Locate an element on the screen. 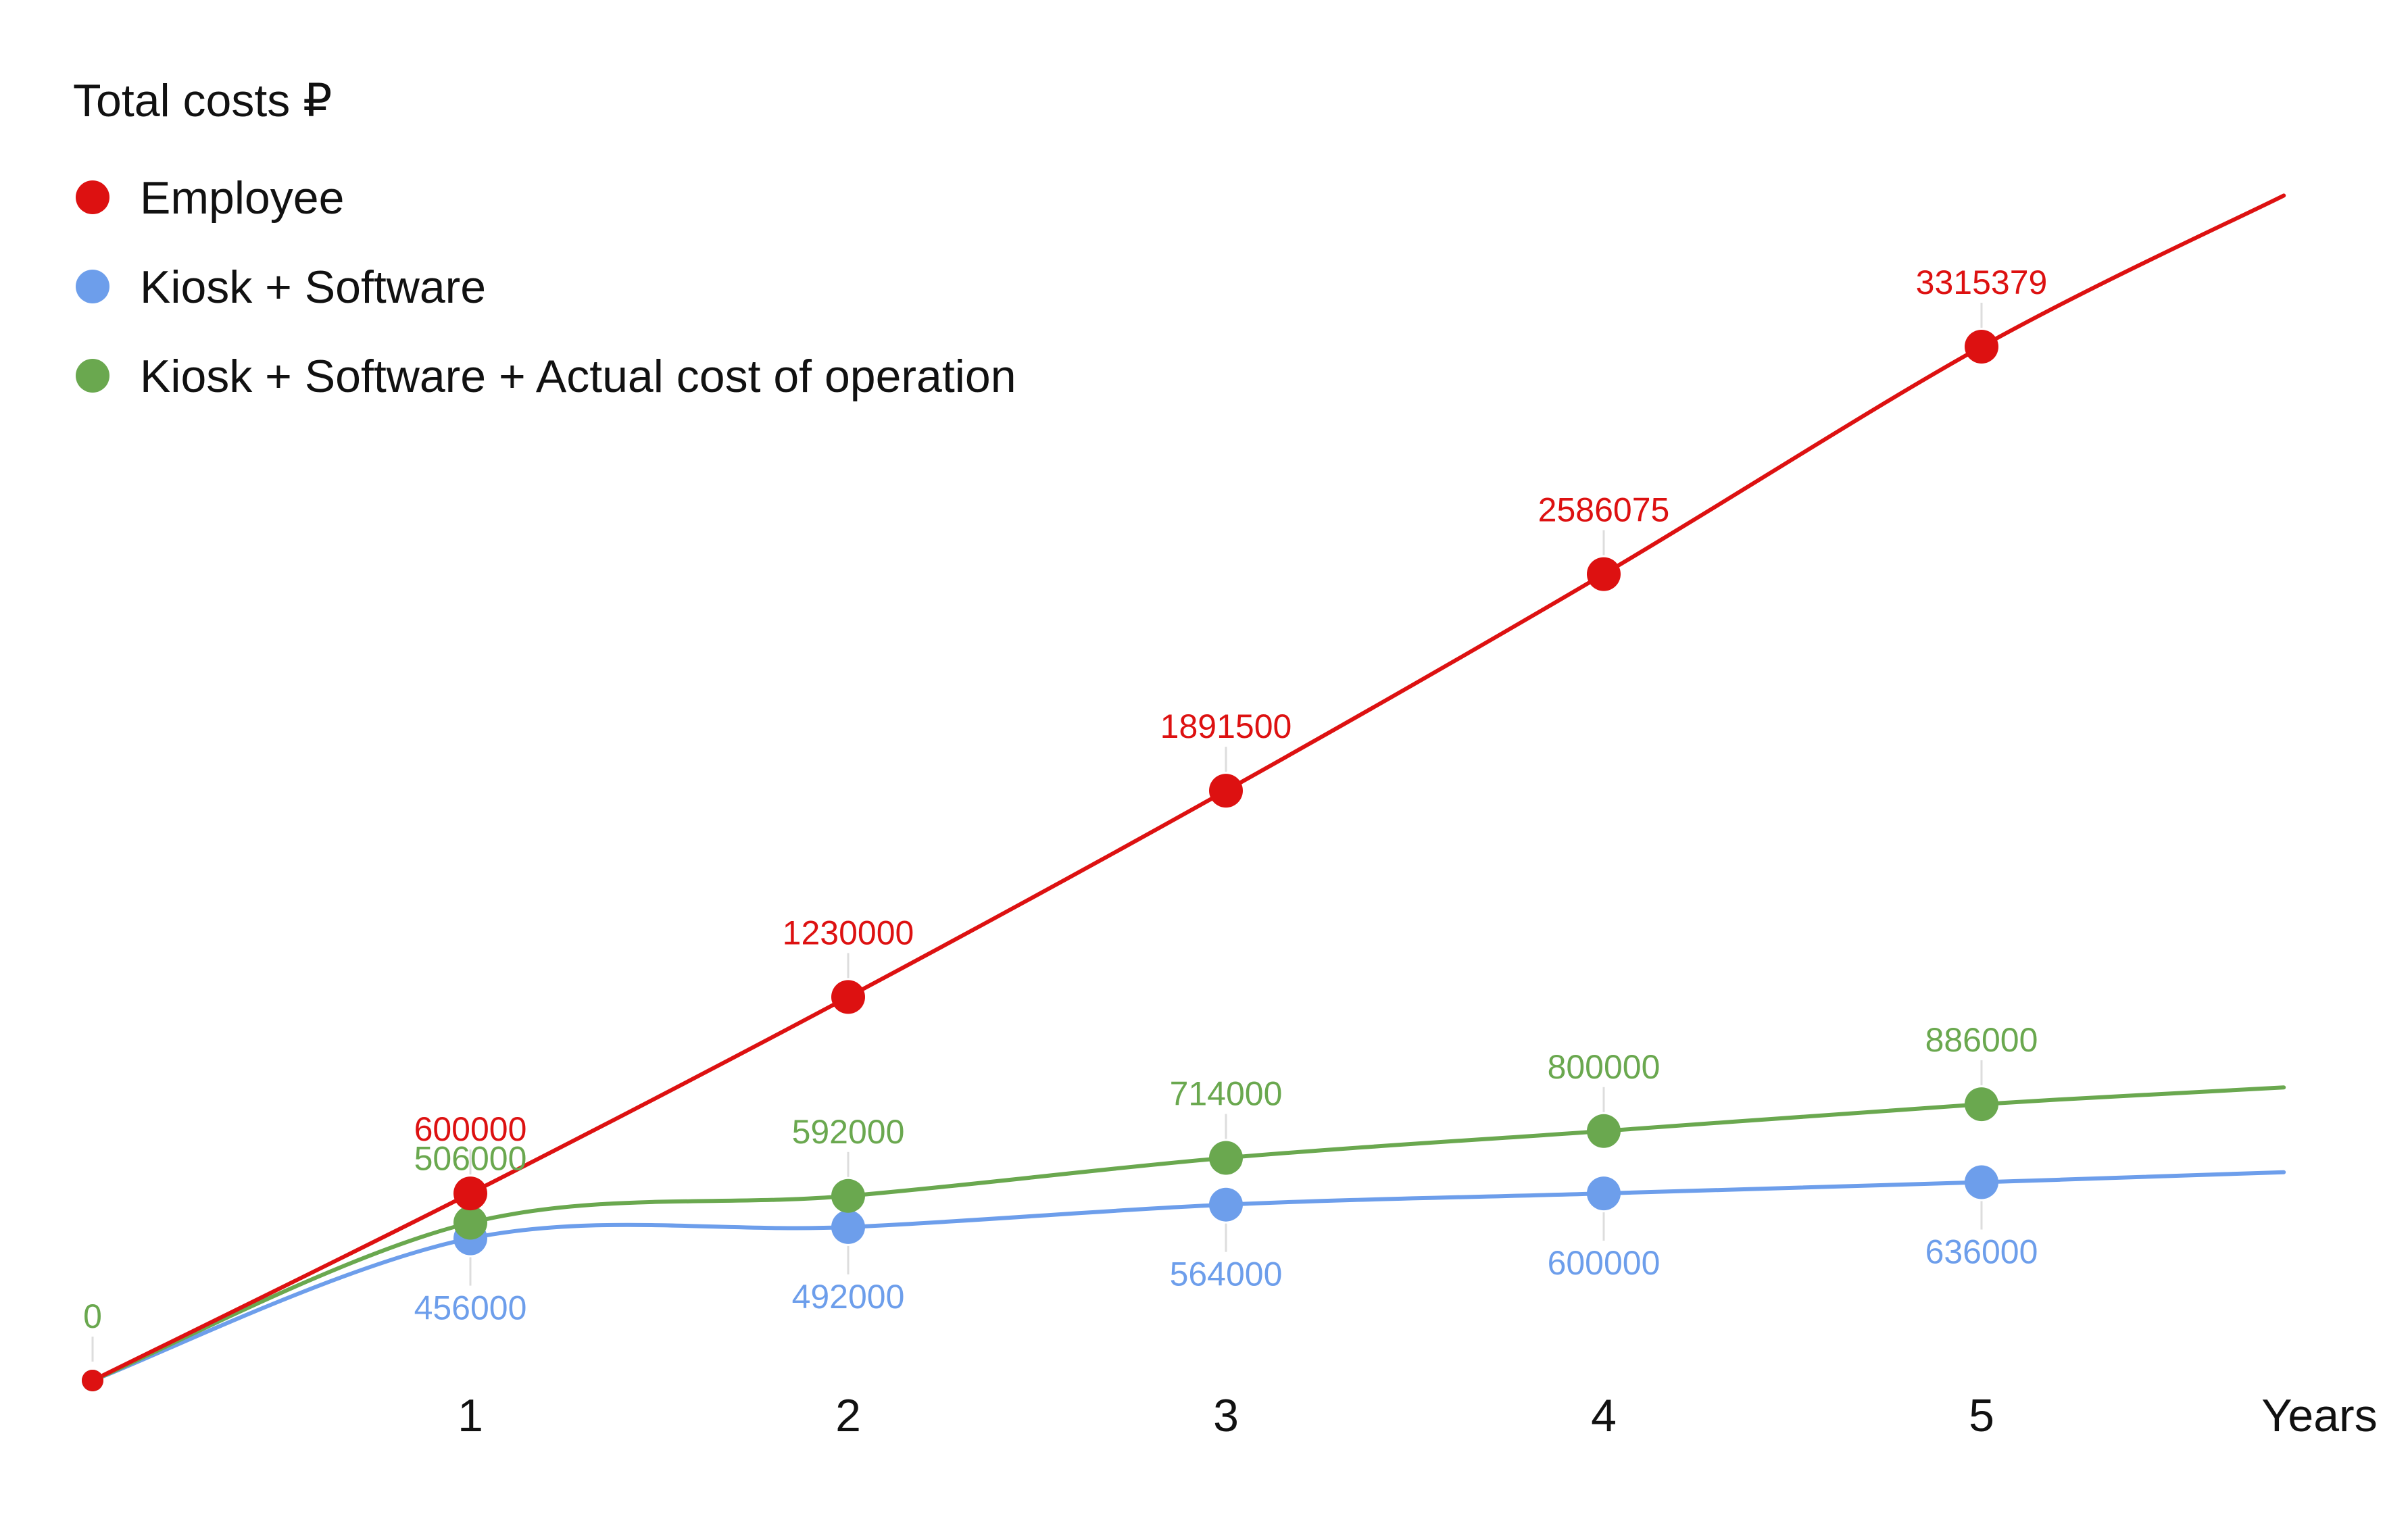 This screenshot has width=2385, height=1540. legend-label: Kiosk + Software is located at coordinates (313, 287).